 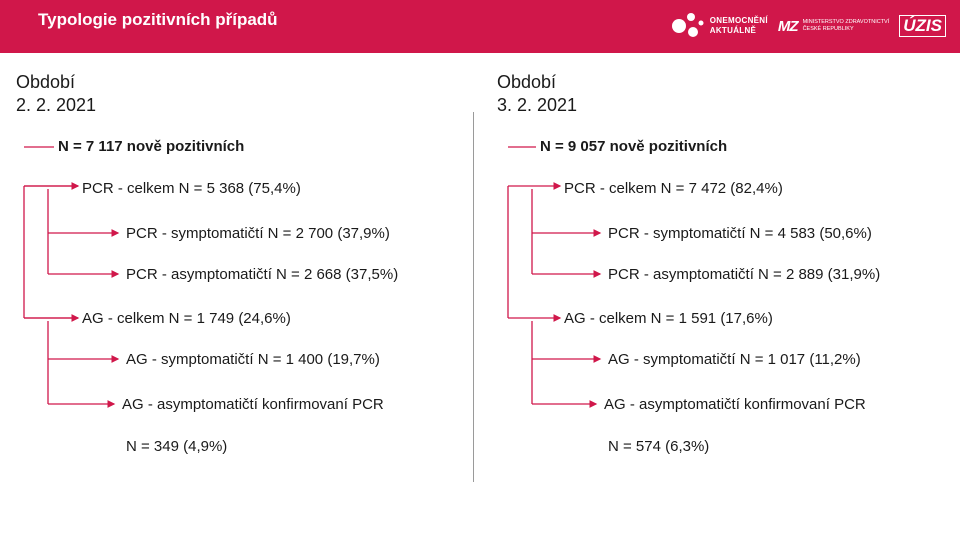 What do you see at coordinates (56, 94) in the screenshot?
I see `left-period: Období 2. 2. 2021` at bounding box center [56, 94].